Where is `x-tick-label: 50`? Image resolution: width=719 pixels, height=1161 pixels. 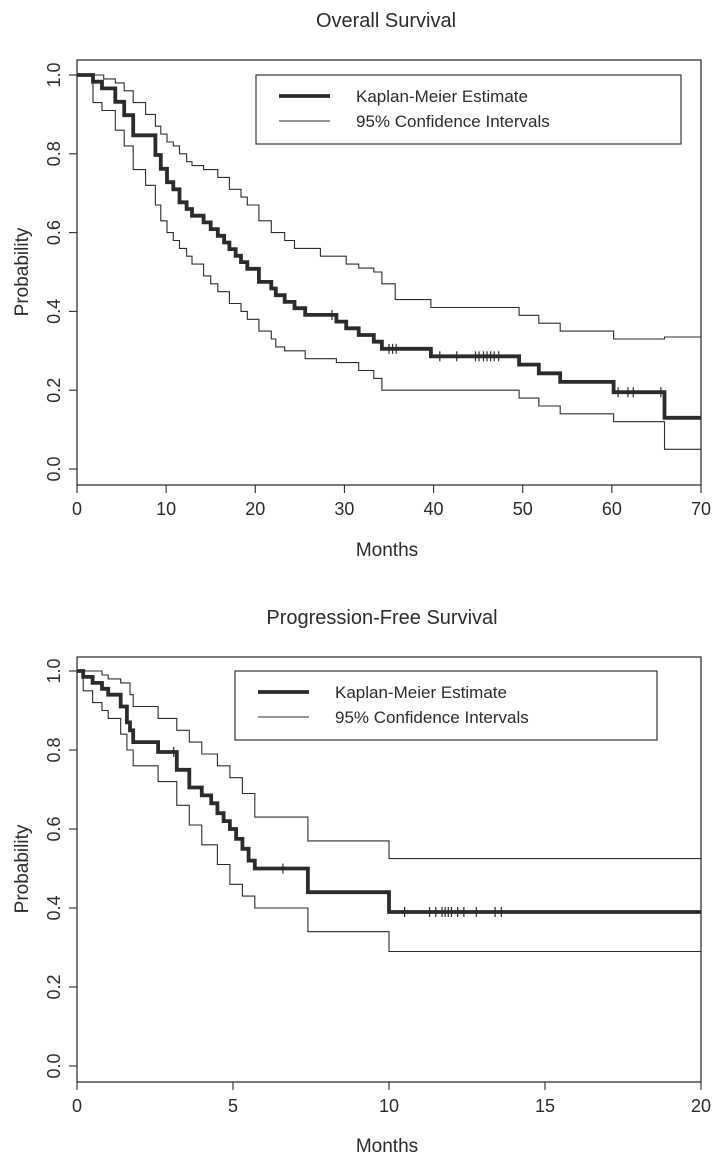 x-tick-label: 50 is located at coordinates (523, 509).